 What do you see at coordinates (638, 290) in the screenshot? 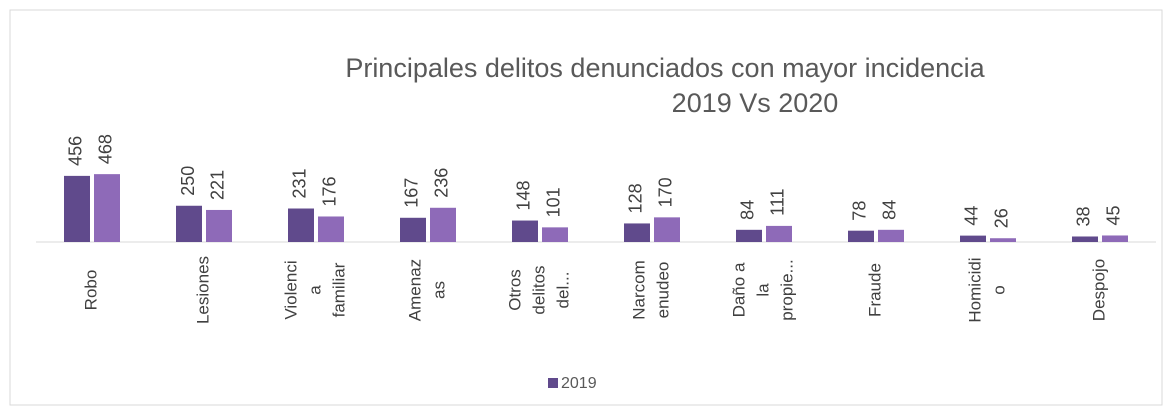
I see `x-tick-label: Narcom` at bounding box center [638, 290].